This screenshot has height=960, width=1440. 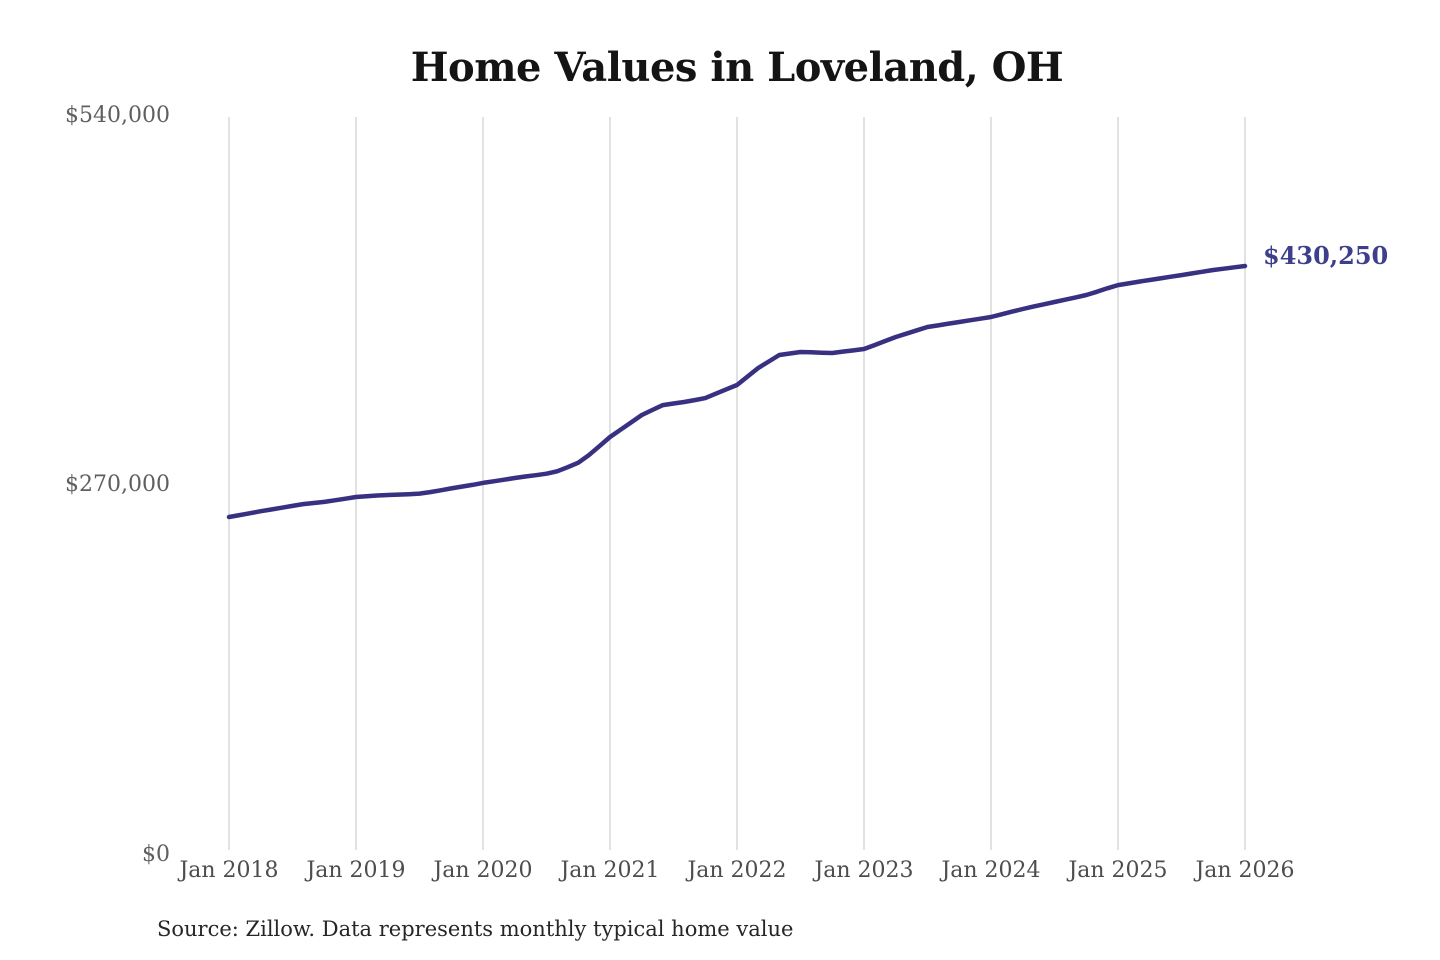 I want to click on x-tick-label-jan-2021: Jan 2021, so click(x=610, y=870).